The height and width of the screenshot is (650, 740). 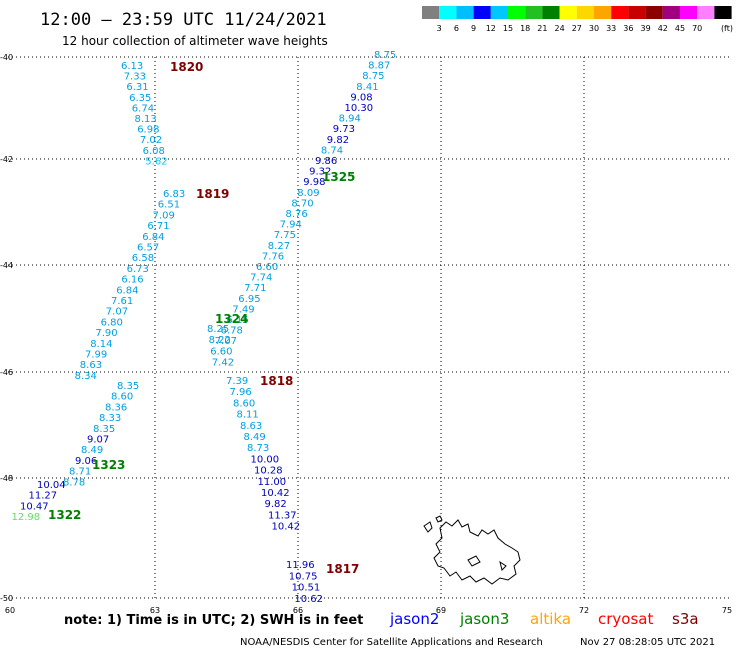 What do you see at coordinates (332, 150) in the screenshot?
I see `swh-value: 8.74` at bounding box center [332, 150].